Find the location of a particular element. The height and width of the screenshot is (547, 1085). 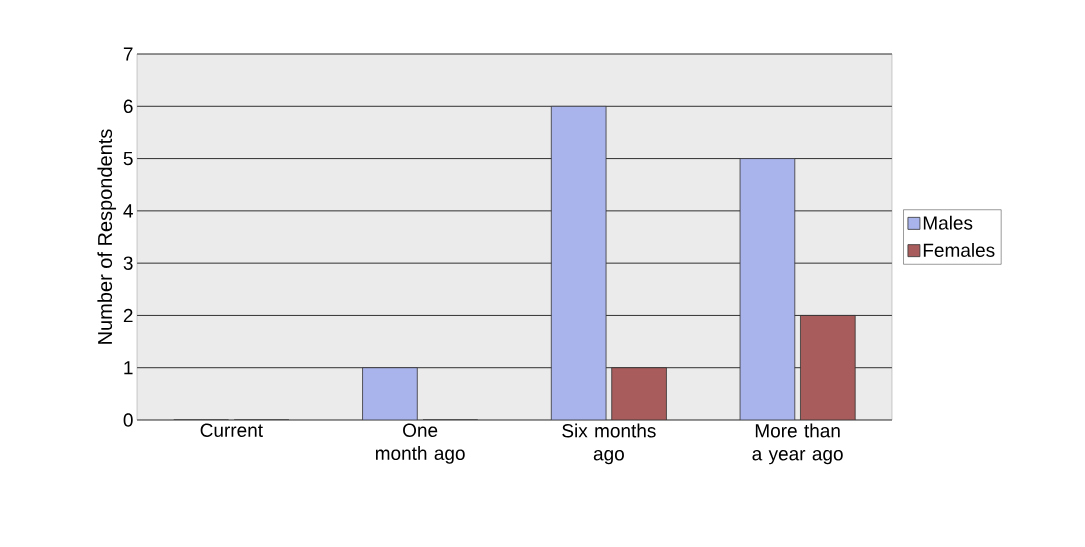

y-tick-label: 6 is located at coordinates (128, 106).